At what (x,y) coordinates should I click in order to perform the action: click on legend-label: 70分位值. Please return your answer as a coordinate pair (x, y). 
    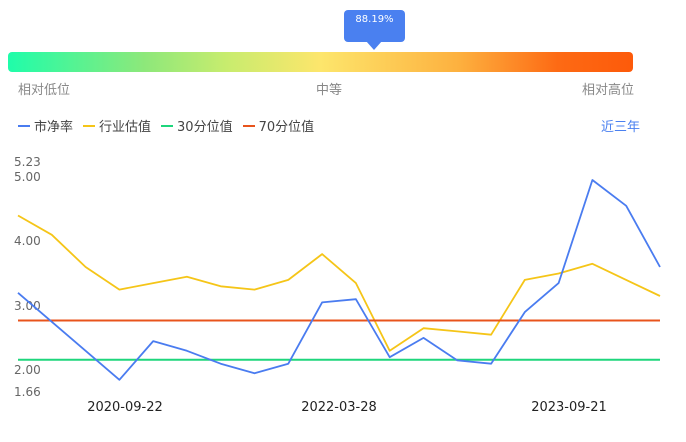
    Looking at the image, I should click on (286, 127).